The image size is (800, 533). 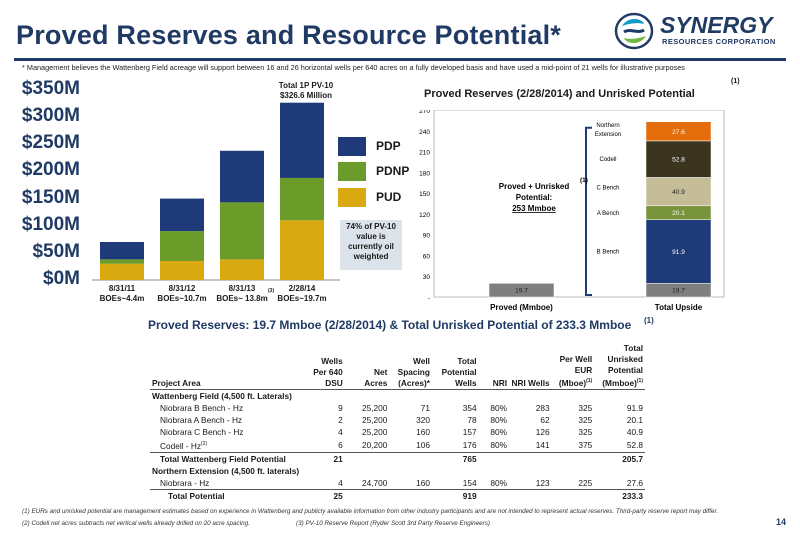 What do you see at coordinates (633, 348) in the screenshot?
I see `col-total-l1: Total` at bounding box center [633, 348].